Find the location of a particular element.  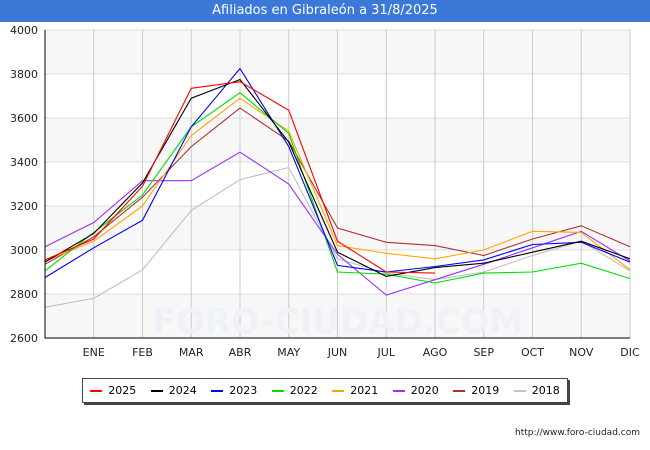

x-tick-label: OCT is located at coordinates (532, 352).